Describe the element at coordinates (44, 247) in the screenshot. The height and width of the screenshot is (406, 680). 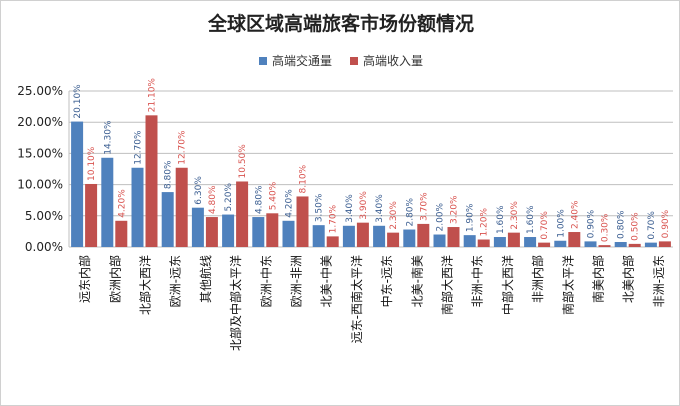
I see `y-tick-label: 0.00%` at that location.